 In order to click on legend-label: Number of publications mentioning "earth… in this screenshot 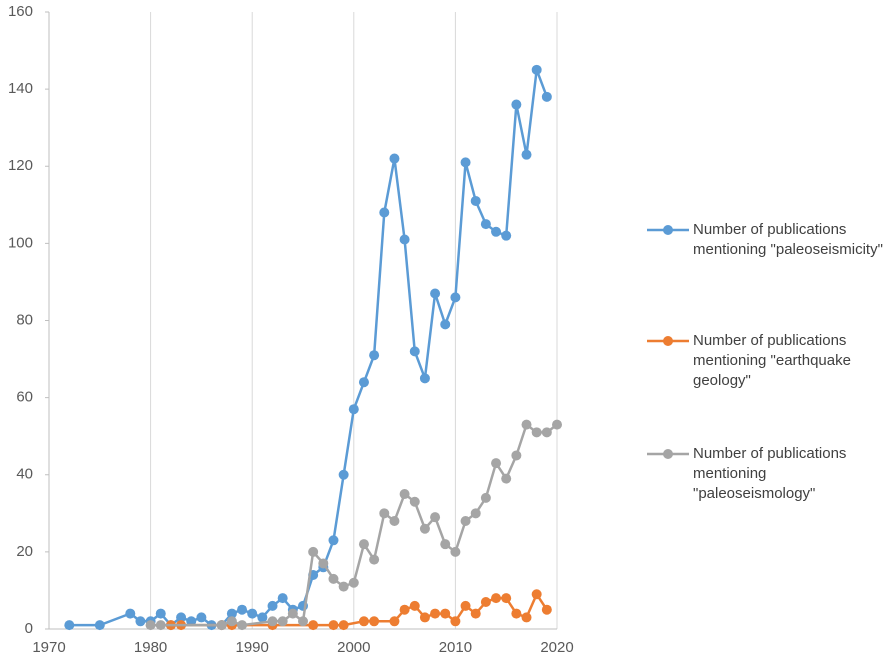, I will do `click(772, 360)`.